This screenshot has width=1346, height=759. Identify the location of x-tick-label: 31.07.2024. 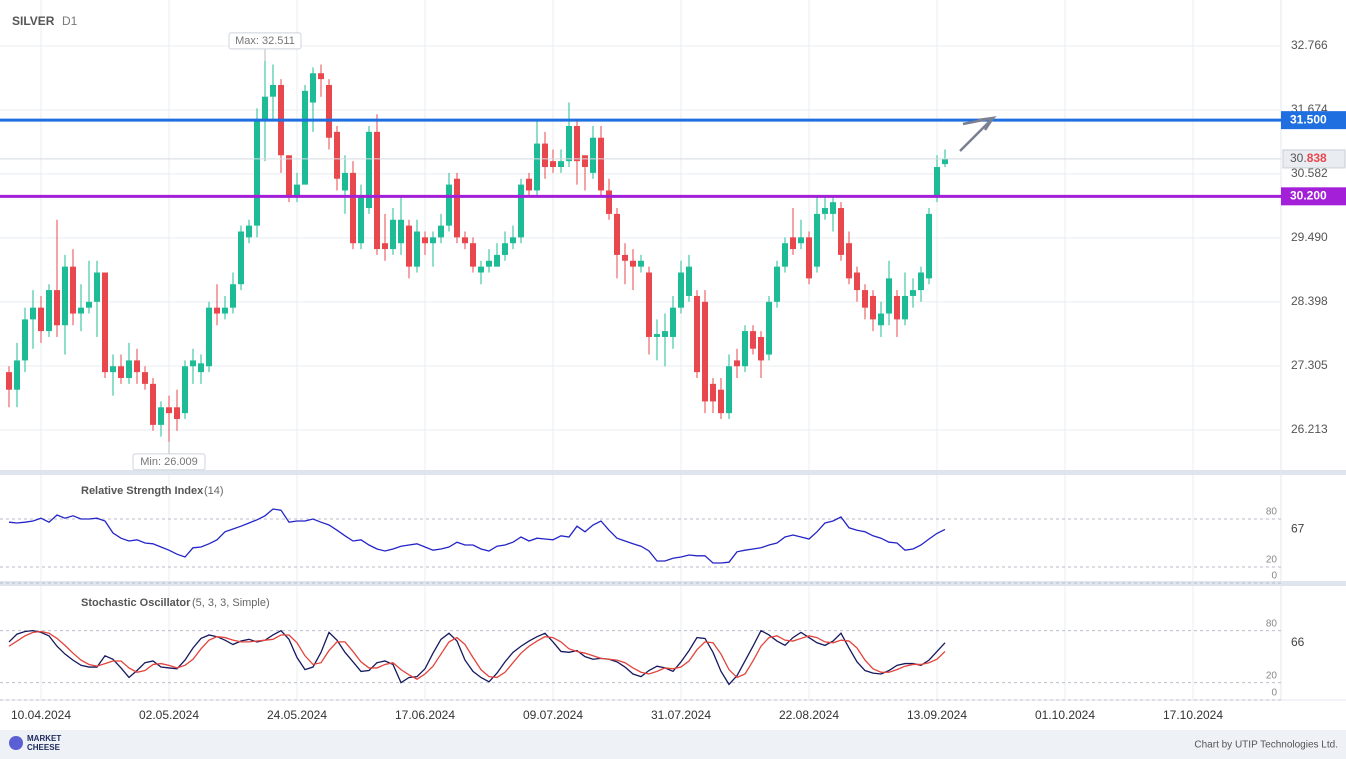
(681, 715).